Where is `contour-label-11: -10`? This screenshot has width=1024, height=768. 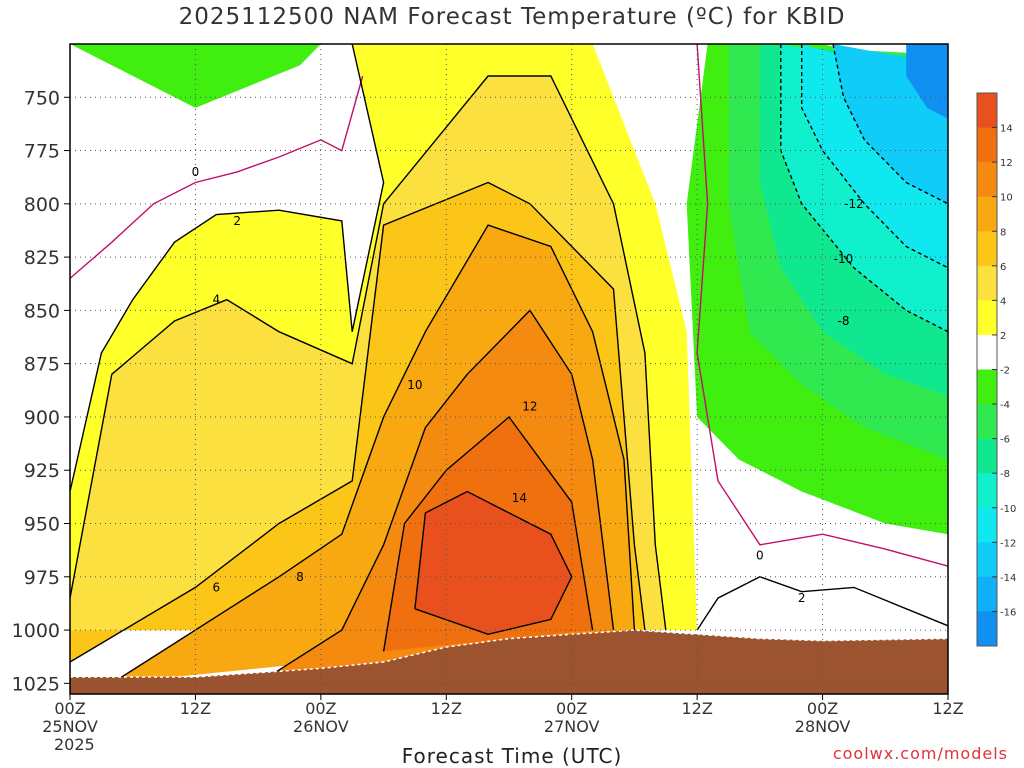 contour-label-11: -10 is located at coordinates (844, 259).